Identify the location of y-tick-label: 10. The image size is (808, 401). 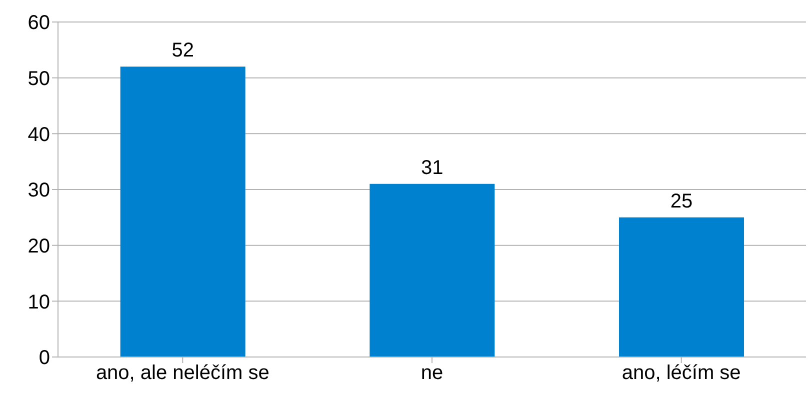
(39, 302).